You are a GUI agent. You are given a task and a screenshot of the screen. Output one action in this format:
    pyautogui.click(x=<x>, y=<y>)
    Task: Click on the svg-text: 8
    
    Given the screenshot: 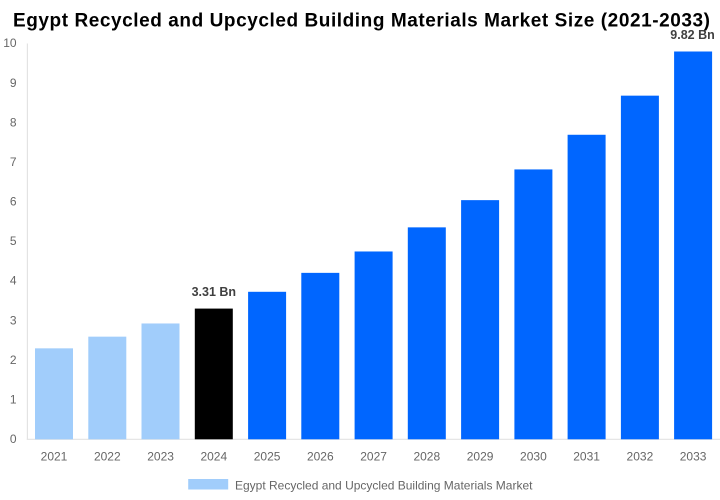 What is the action you would take?
    pyautogui.click(x=13, y=122)
    